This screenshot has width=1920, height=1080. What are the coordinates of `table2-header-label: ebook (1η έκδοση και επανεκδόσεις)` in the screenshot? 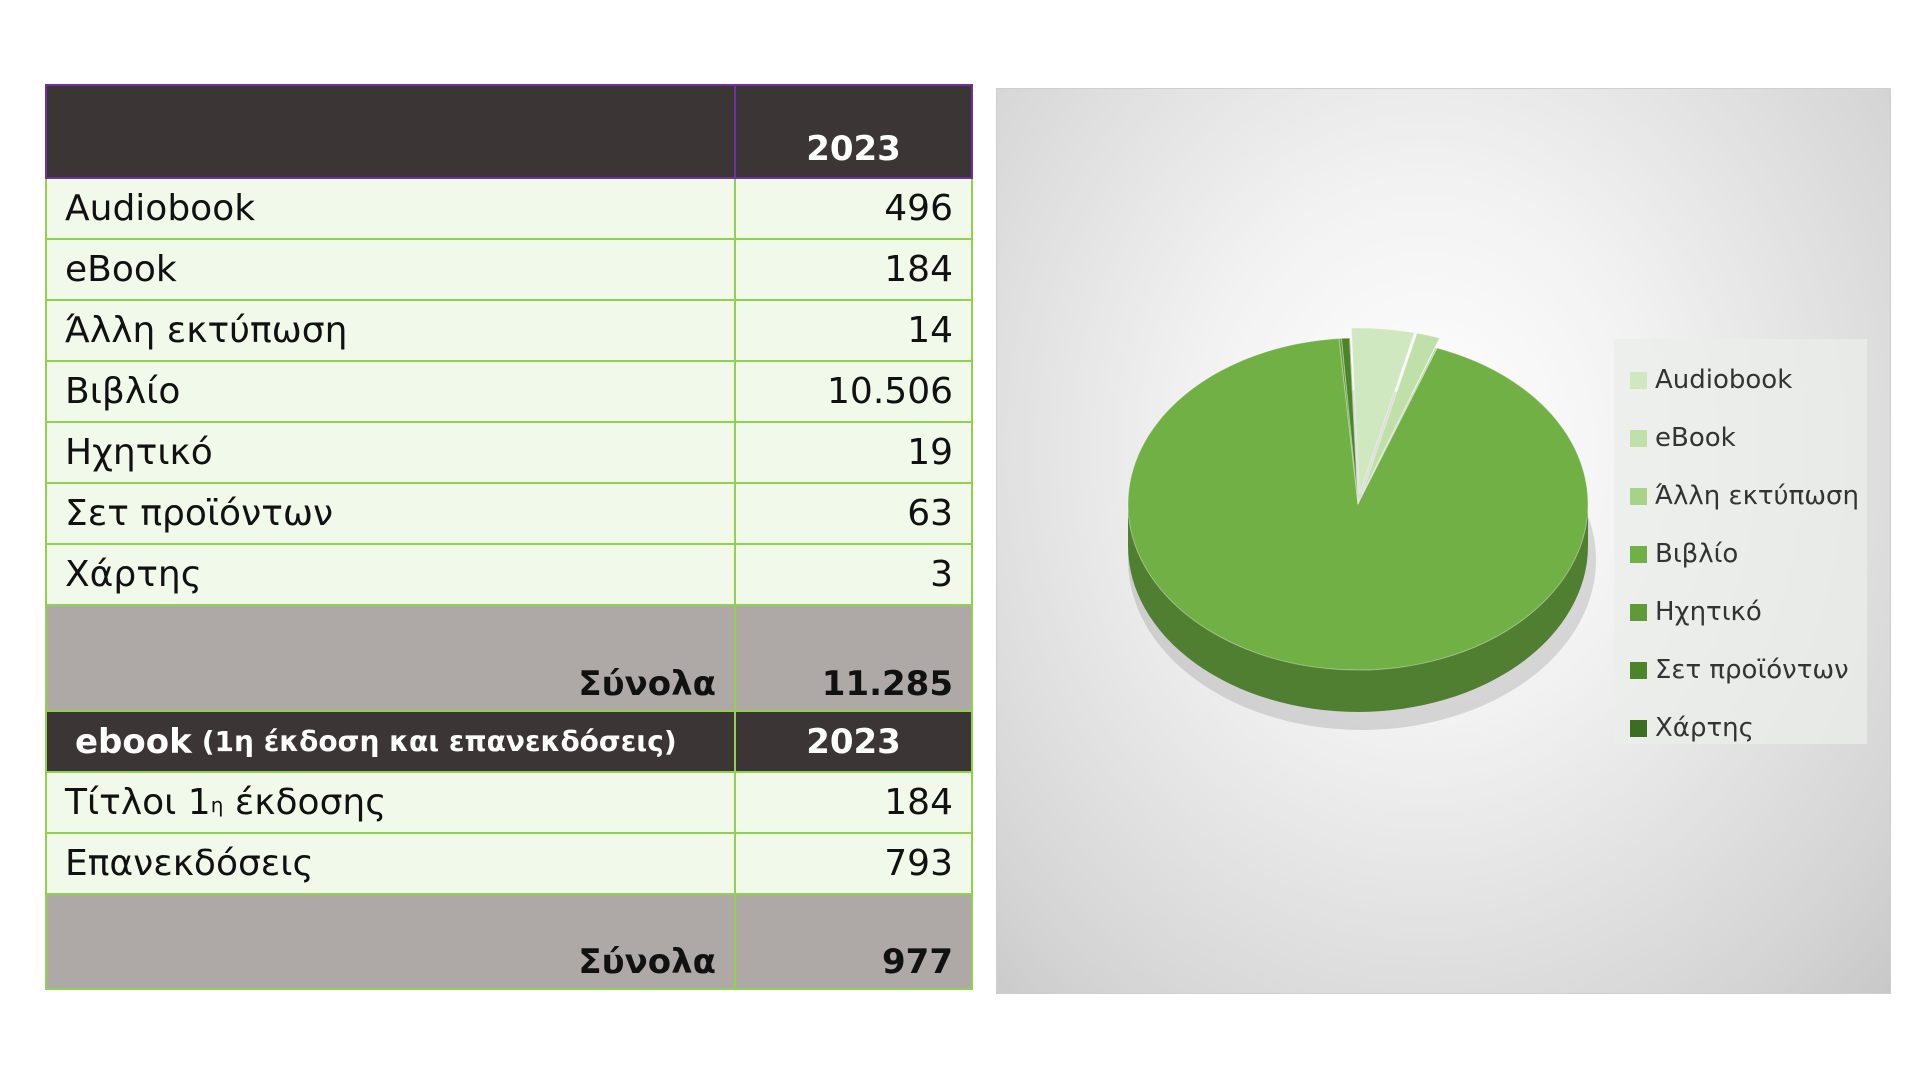 It's located at (392, 741).